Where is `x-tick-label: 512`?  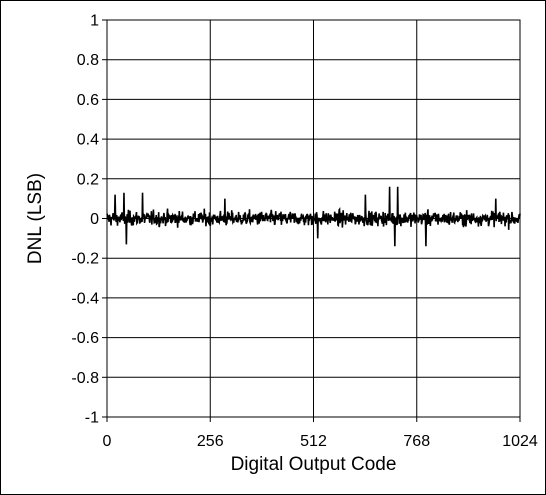
x-tick-label: 512 is located at coordinates (313, 441).